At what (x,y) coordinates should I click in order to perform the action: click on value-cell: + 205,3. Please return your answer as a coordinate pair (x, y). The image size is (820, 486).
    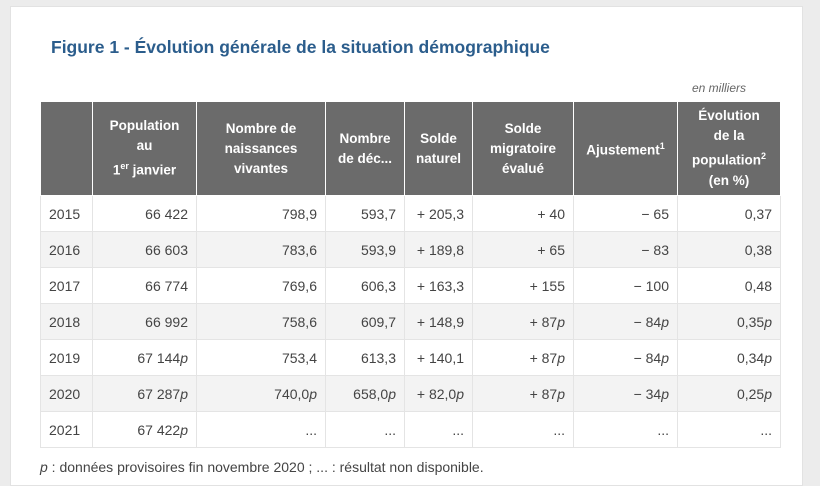
    Looking at the image, I should click on (438, 213).